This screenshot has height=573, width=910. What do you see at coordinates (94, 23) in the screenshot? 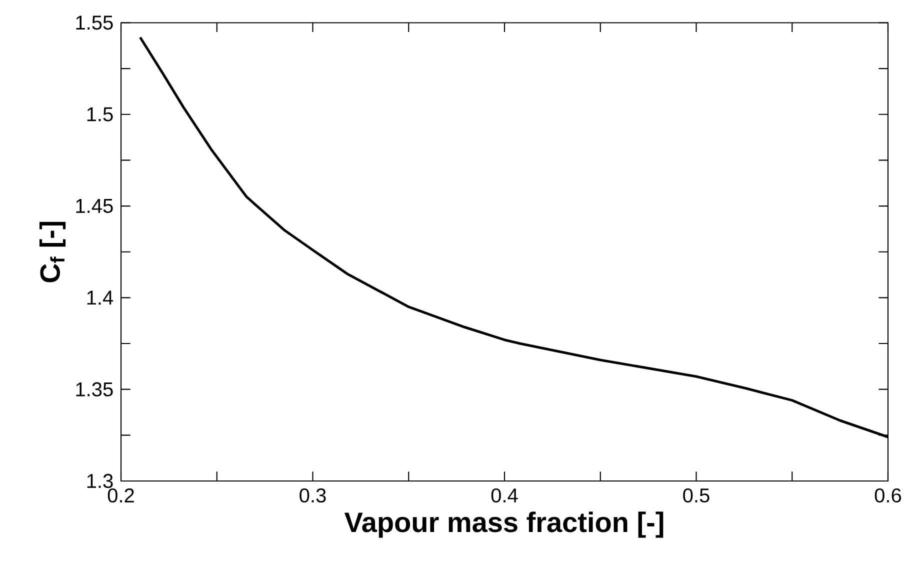
I see `y-tick-label: 1.55` at bounding box center [94, 23].